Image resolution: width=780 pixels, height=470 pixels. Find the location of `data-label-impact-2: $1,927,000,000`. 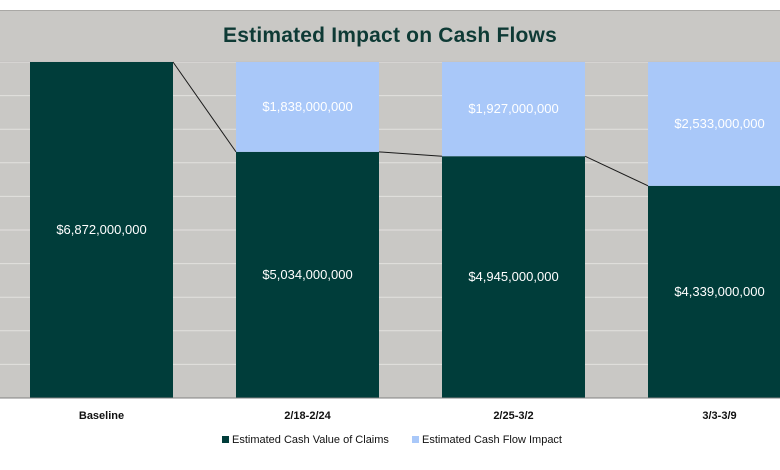

data-label-impact-2: $1,927,000,000 is located at coordinates (513, 108).